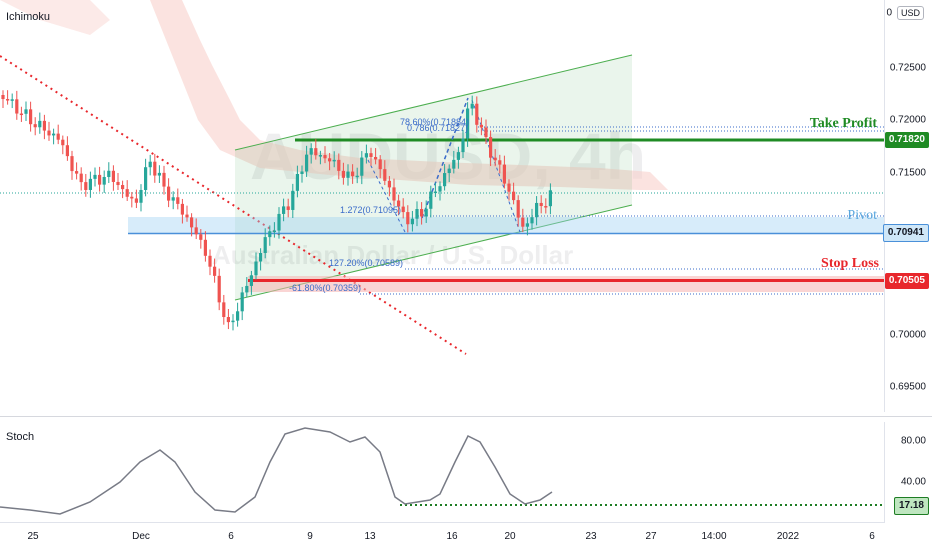  What do you see at coordinates (28, 17) in the screenshot?
I see `indicator-label: Ichimoku` at bounding box center [28, 17].